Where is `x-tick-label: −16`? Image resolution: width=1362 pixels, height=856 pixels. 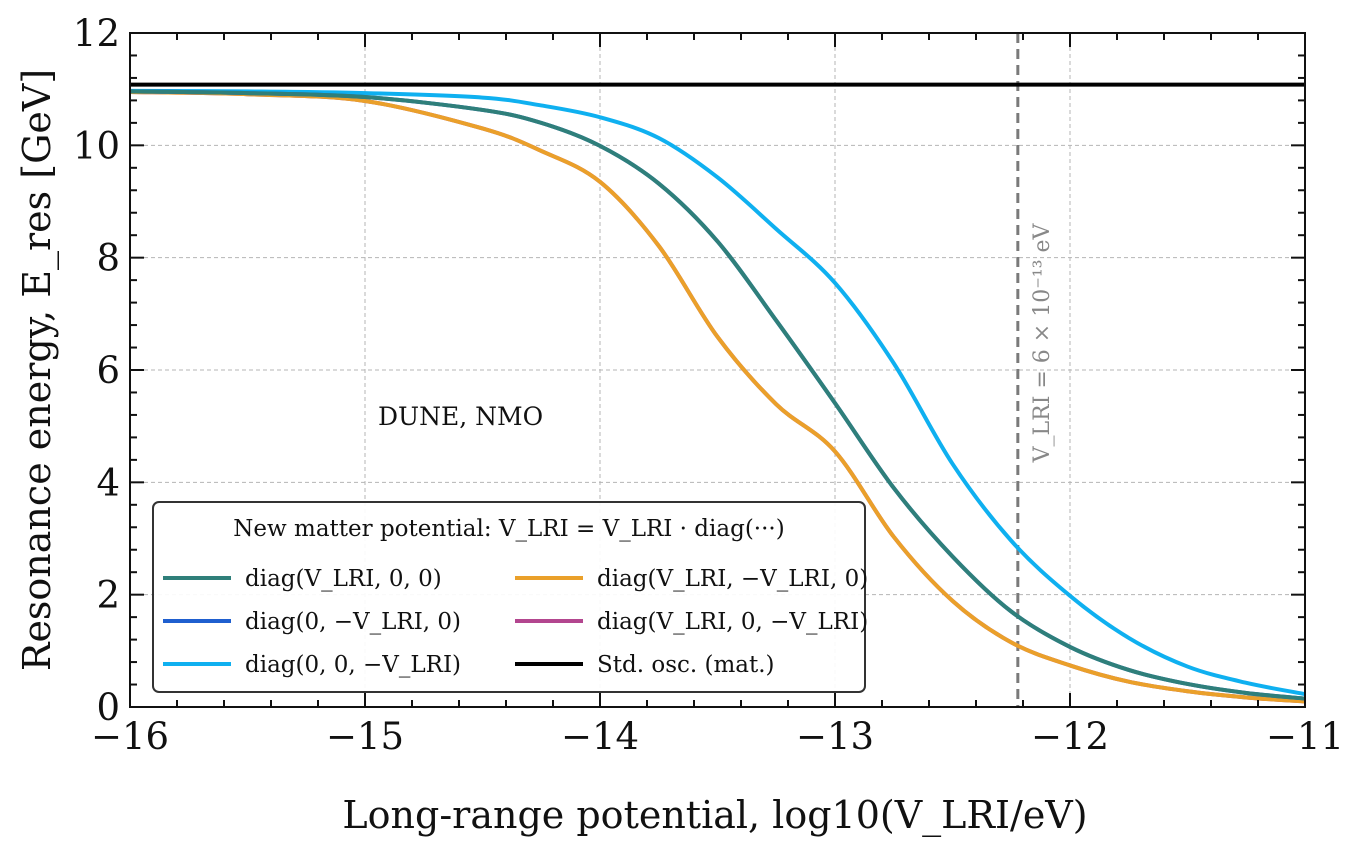
x-tick-label: −16 is located at coordinates (130, 736).